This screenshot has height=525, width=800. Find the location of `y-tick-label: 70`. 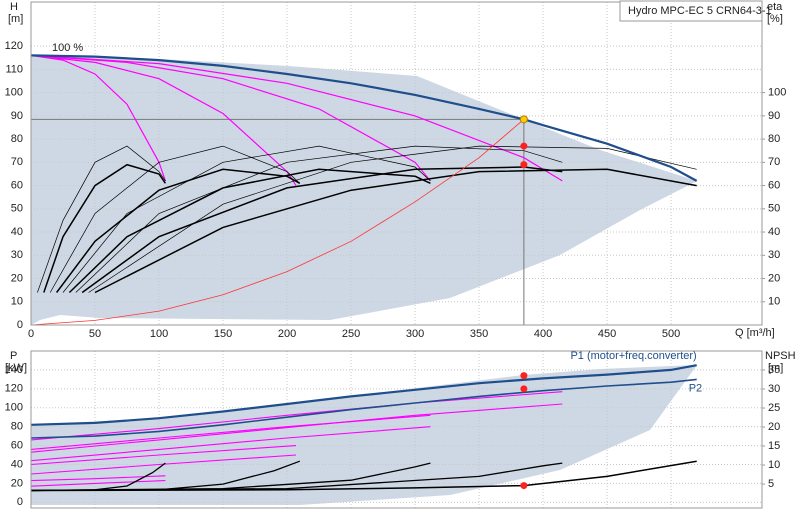

y-tick-label: 70 is located at coordinates (17, 162).